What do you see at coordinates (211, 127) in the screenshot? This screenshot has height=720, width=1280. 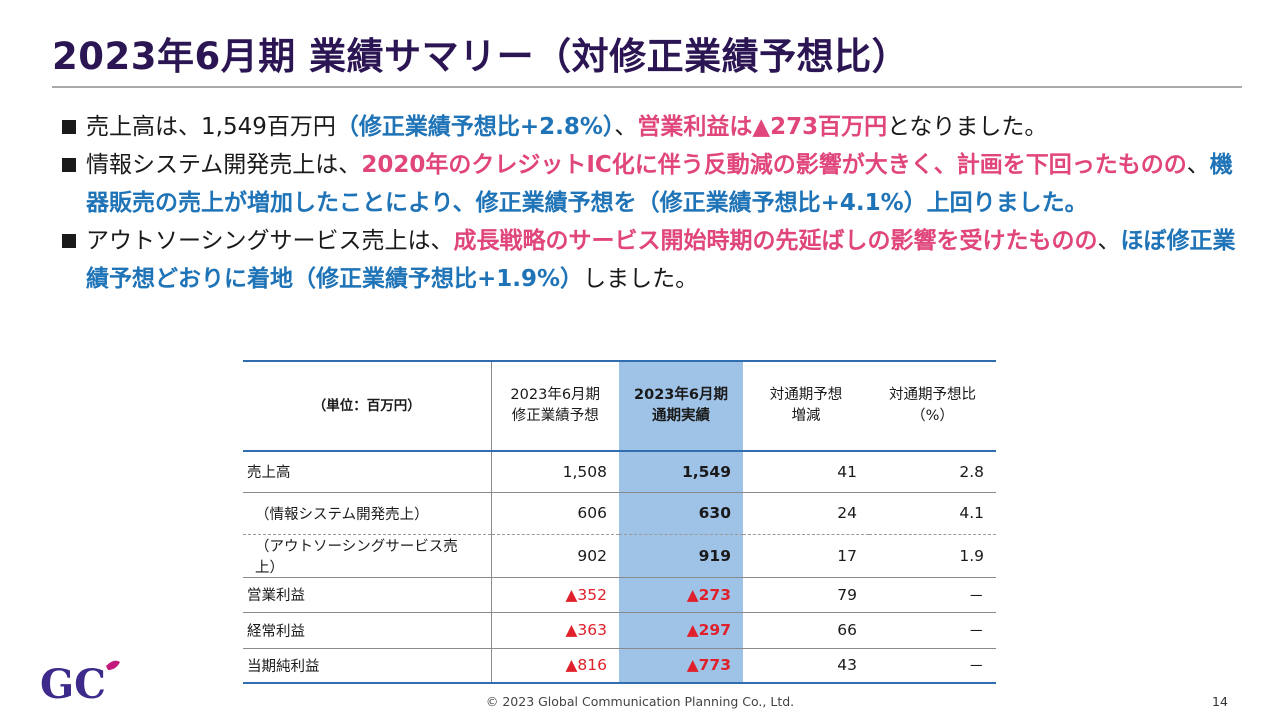 I see `bullet-segment: 売上高は、1,549百万円` at bounding box center [211, 127].